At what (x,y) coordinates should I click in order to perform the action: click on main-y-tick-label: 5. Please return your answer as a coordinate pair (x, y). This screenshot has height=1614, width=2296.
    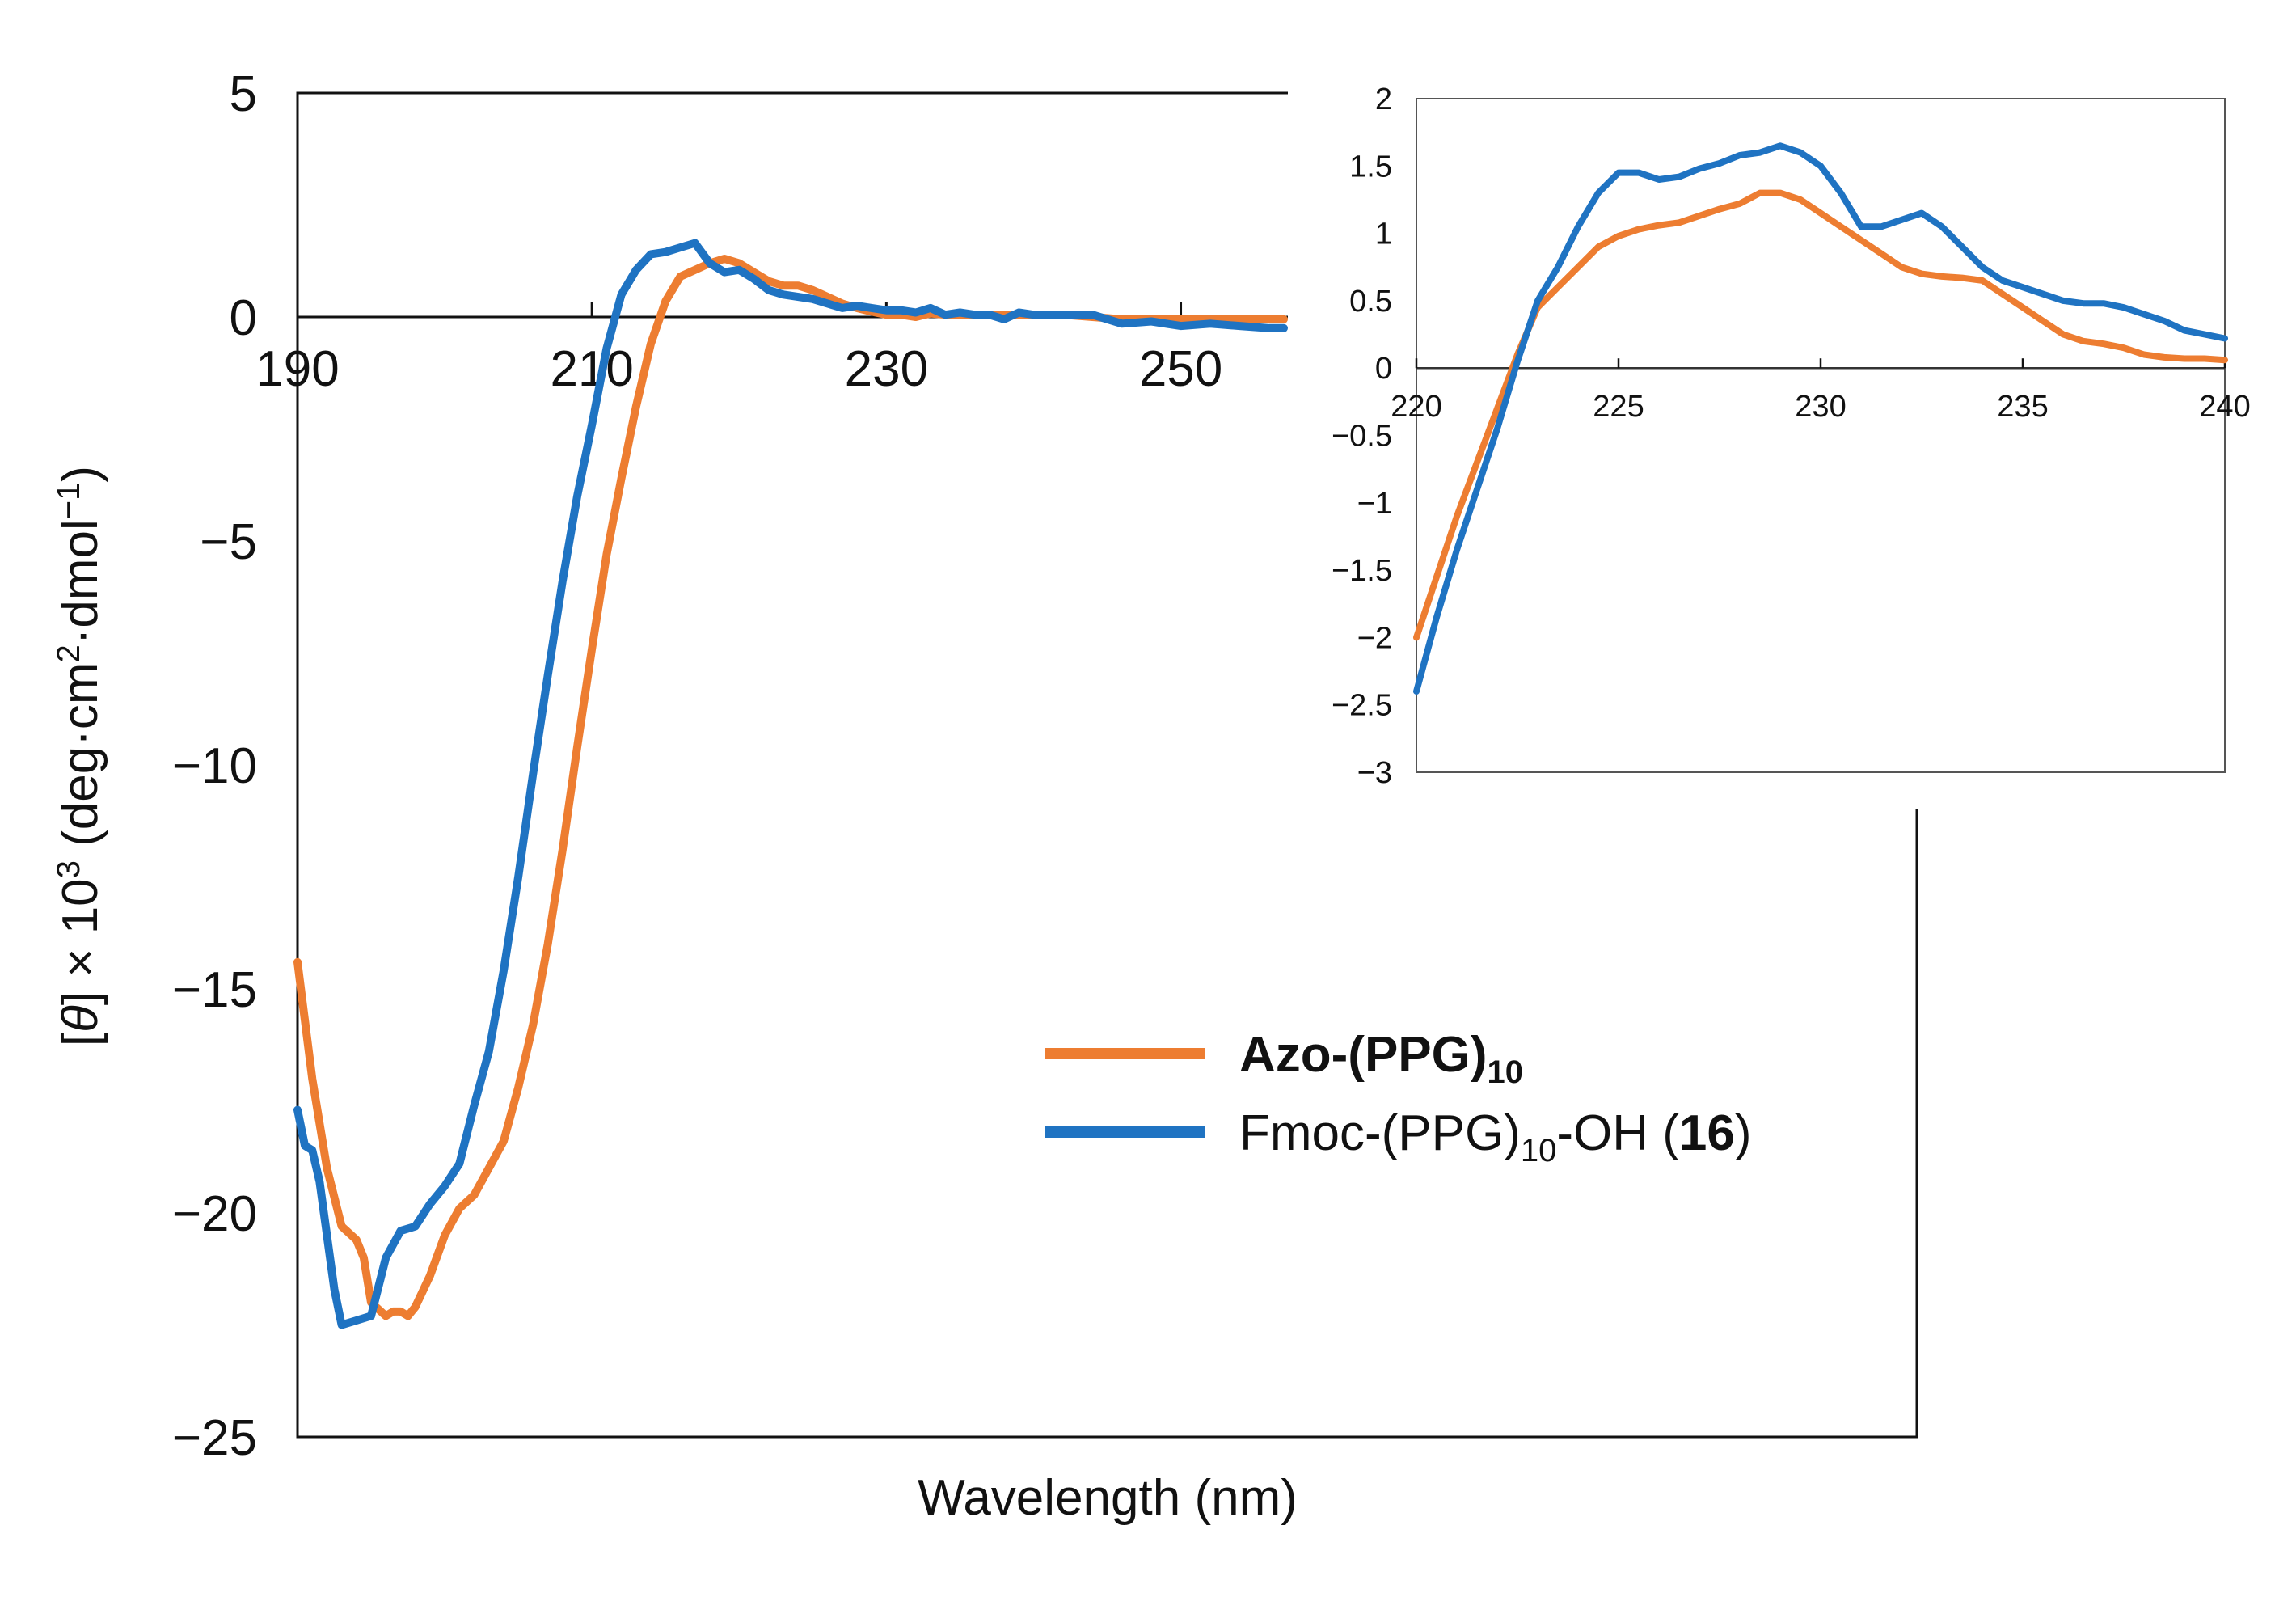
    Looking at the image, I should click on (243, 94).